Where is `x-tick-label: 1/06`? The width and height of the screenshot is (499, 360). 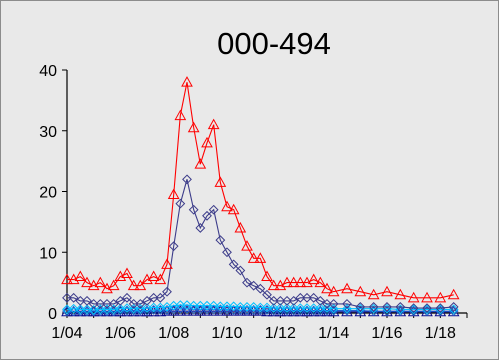
x-tick-label: 1/06 is located at coordinates (120, 333).